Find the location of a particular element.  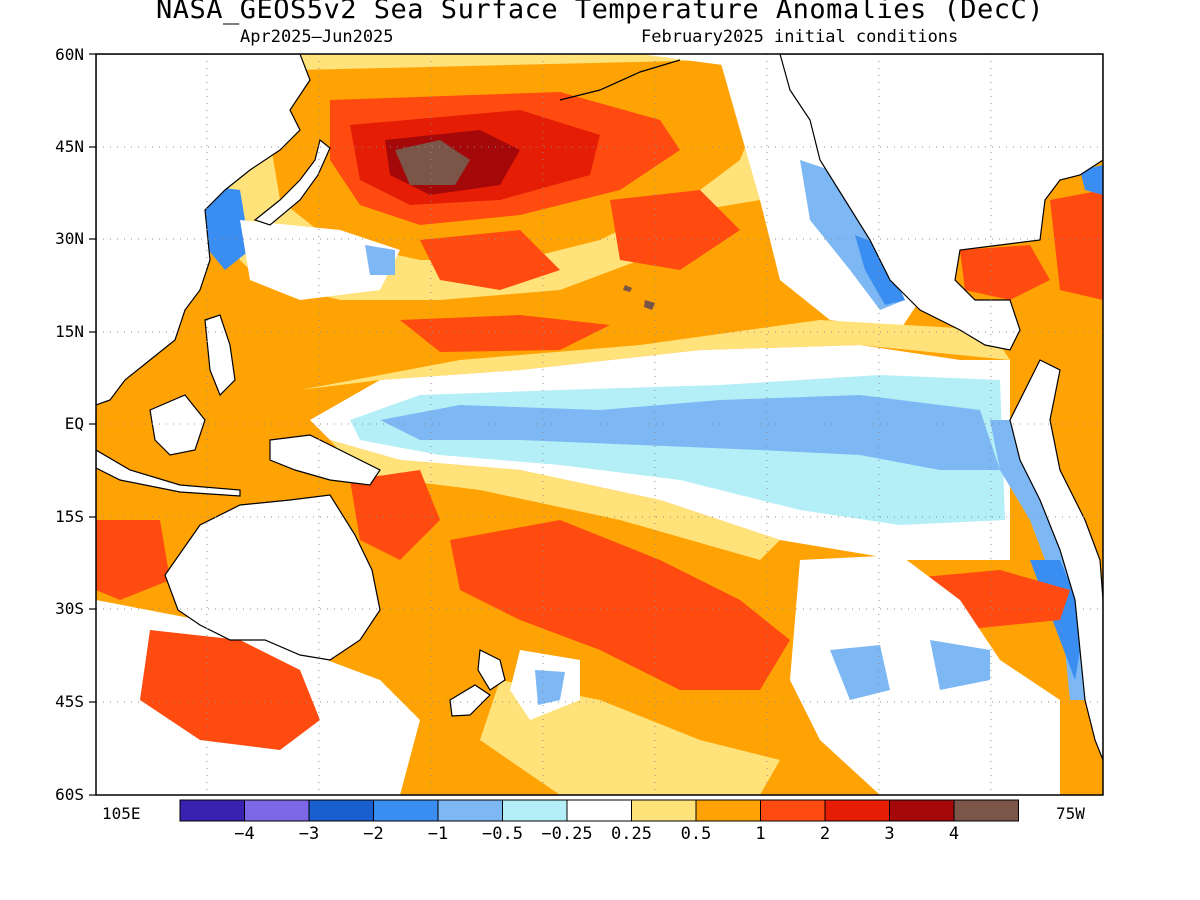

colorbar-tick-label: 3 is located at coordinates (889, 834).